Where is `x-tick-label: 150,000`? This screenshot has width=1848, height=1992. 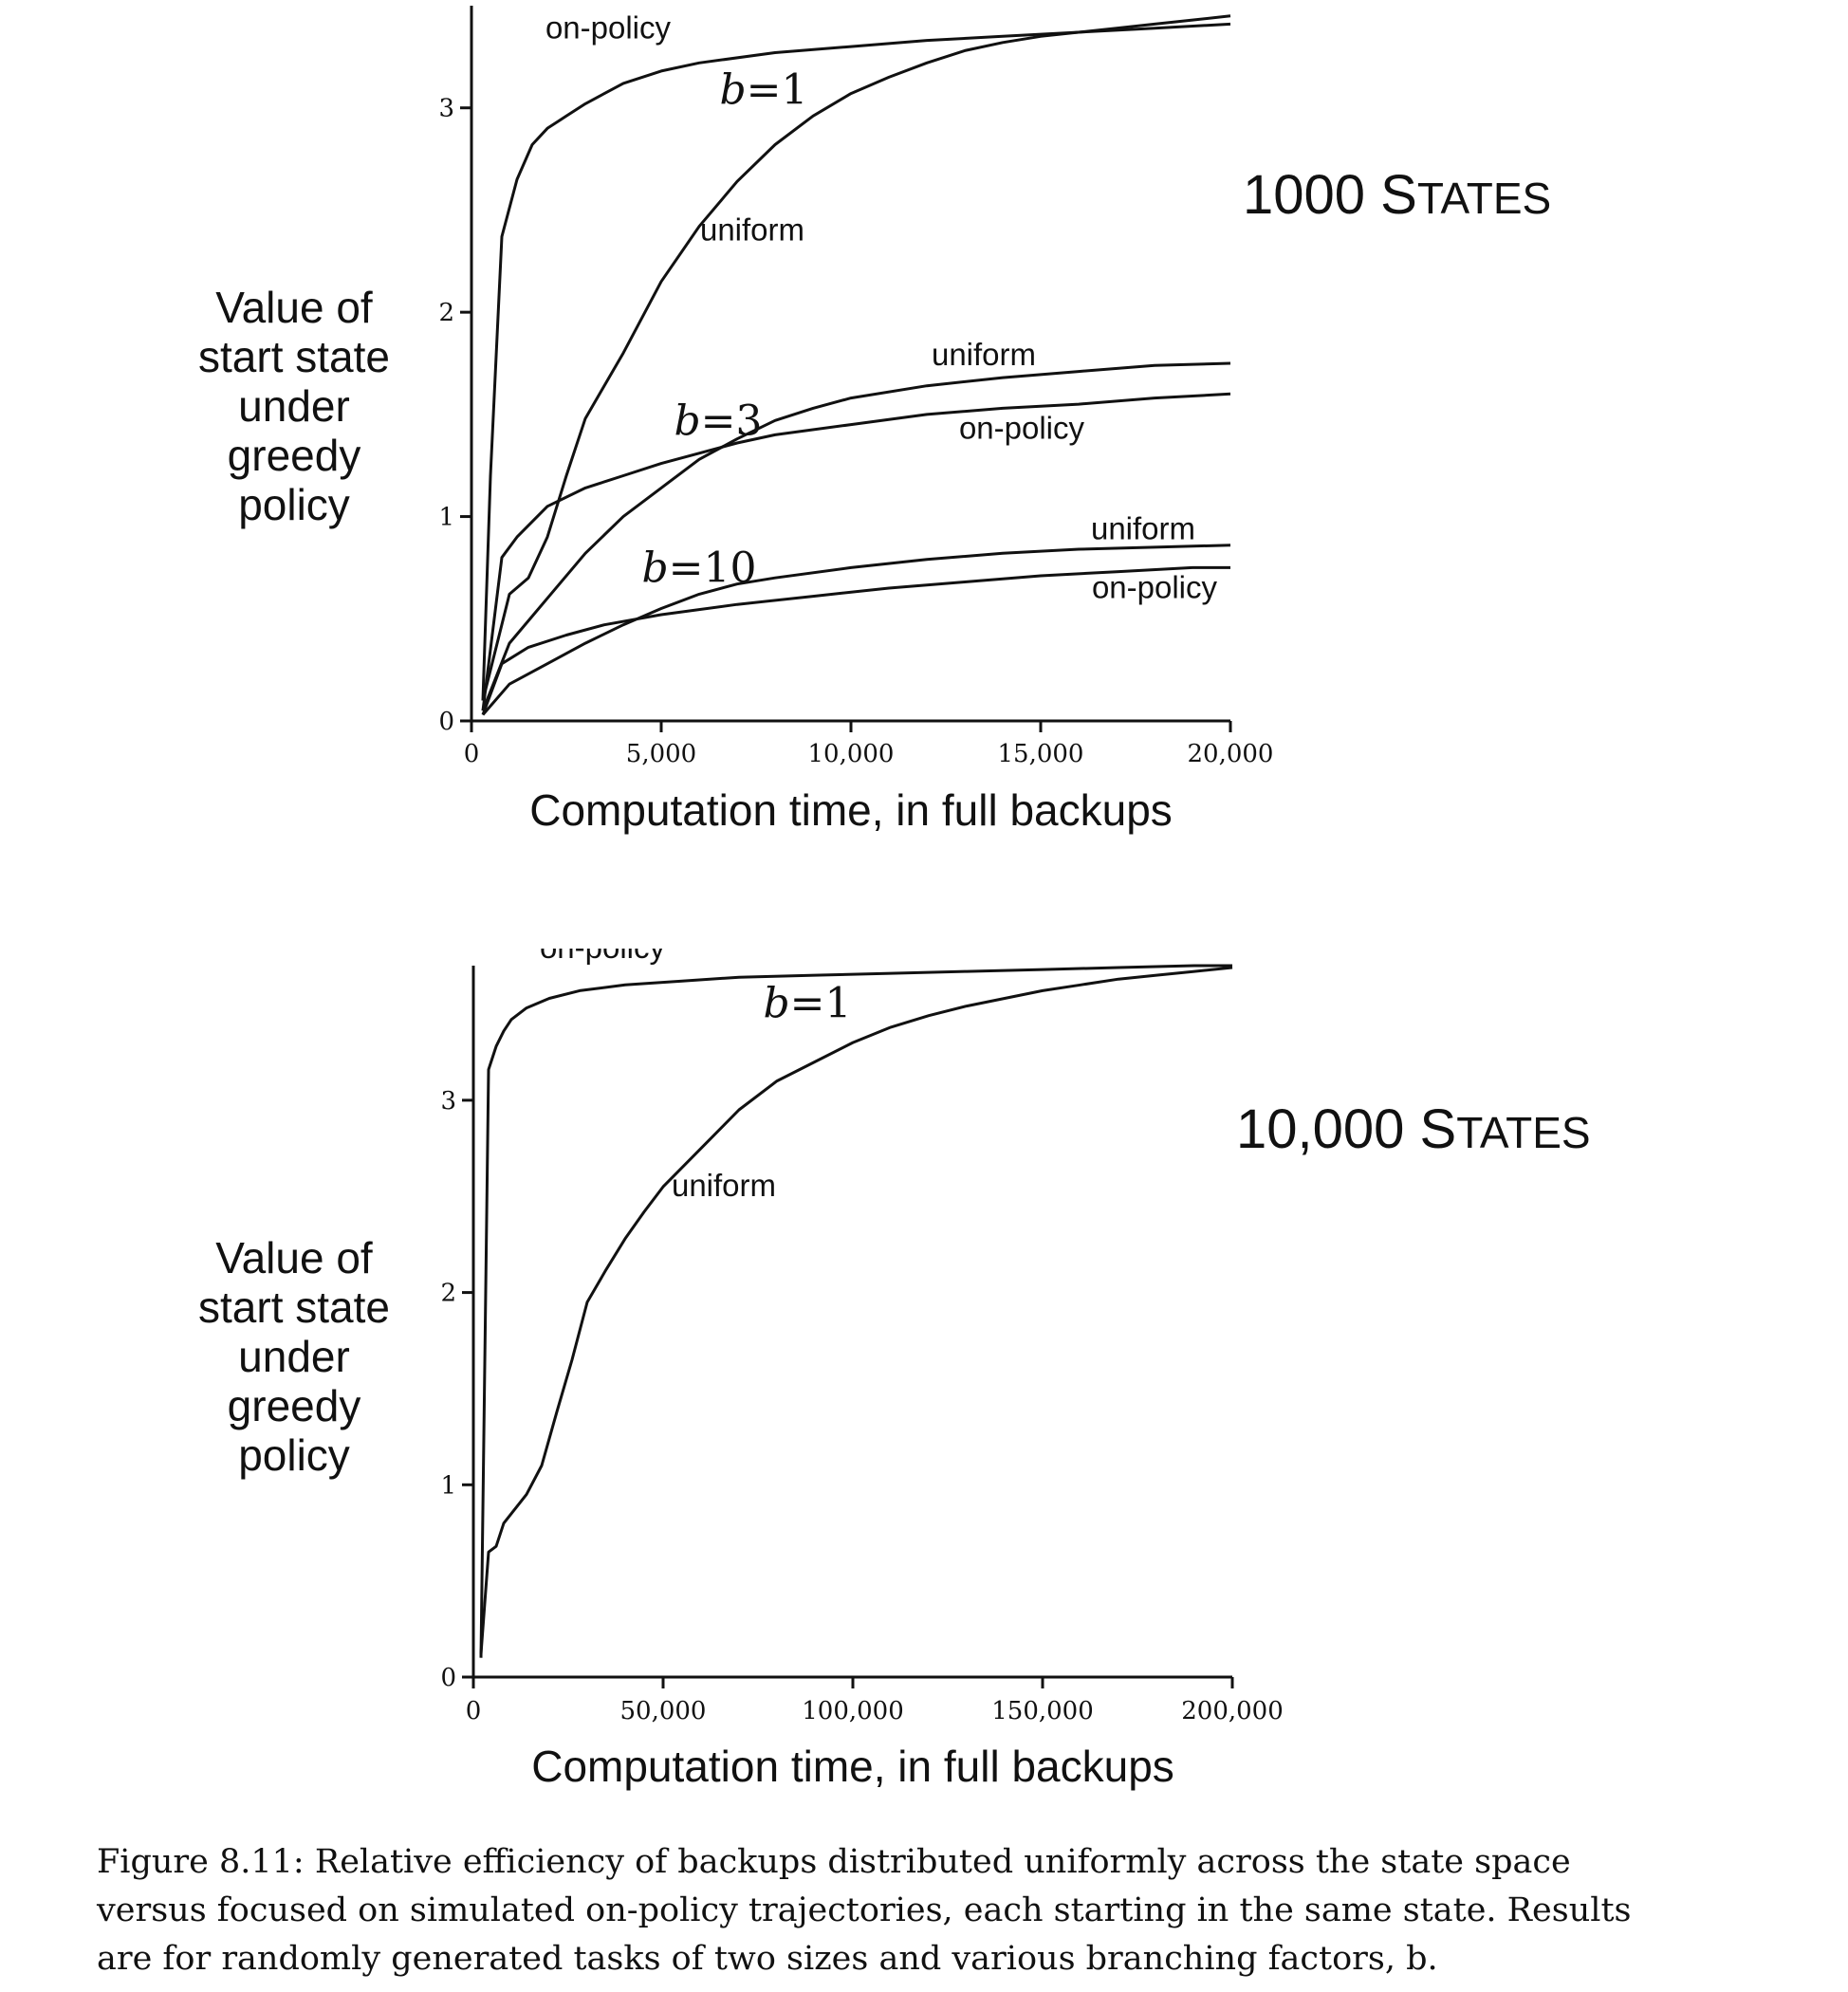
x-tick-label: 150,000 is located at coordinates (1042, 1711).